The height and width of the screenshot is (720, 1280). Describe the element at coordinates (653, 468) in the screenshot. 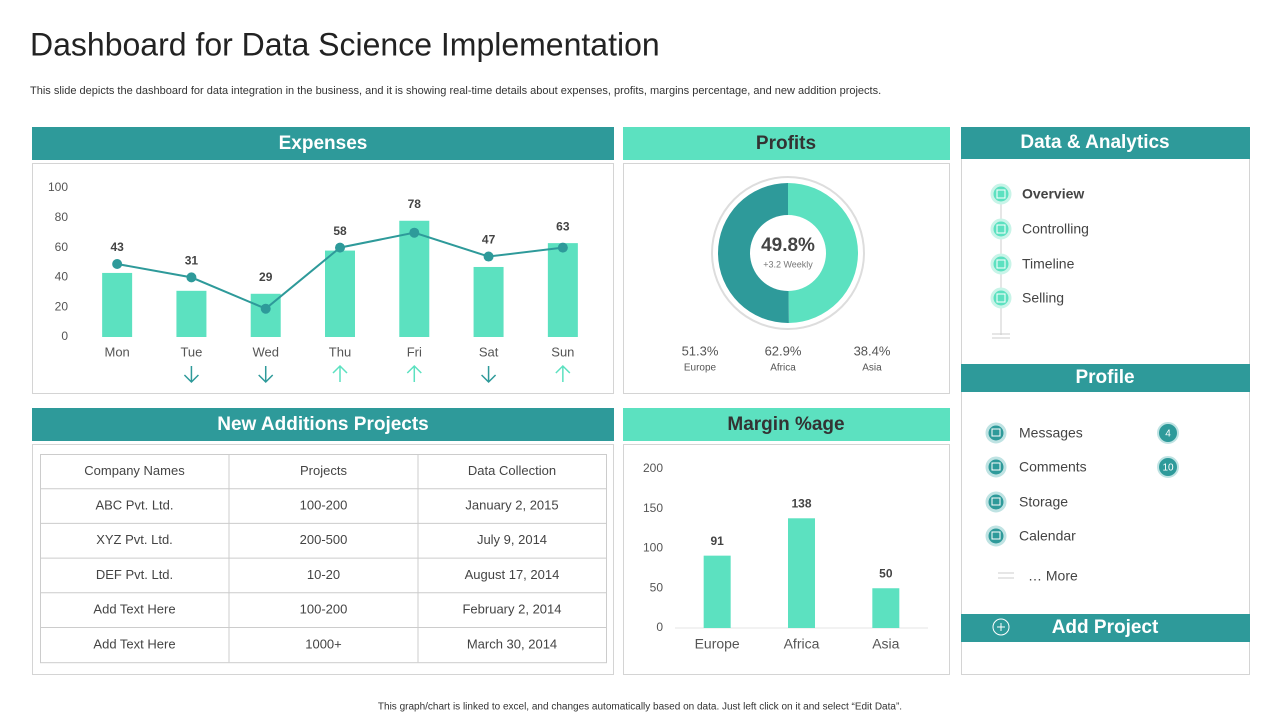

I see `y-tick-label: 200` at that location.